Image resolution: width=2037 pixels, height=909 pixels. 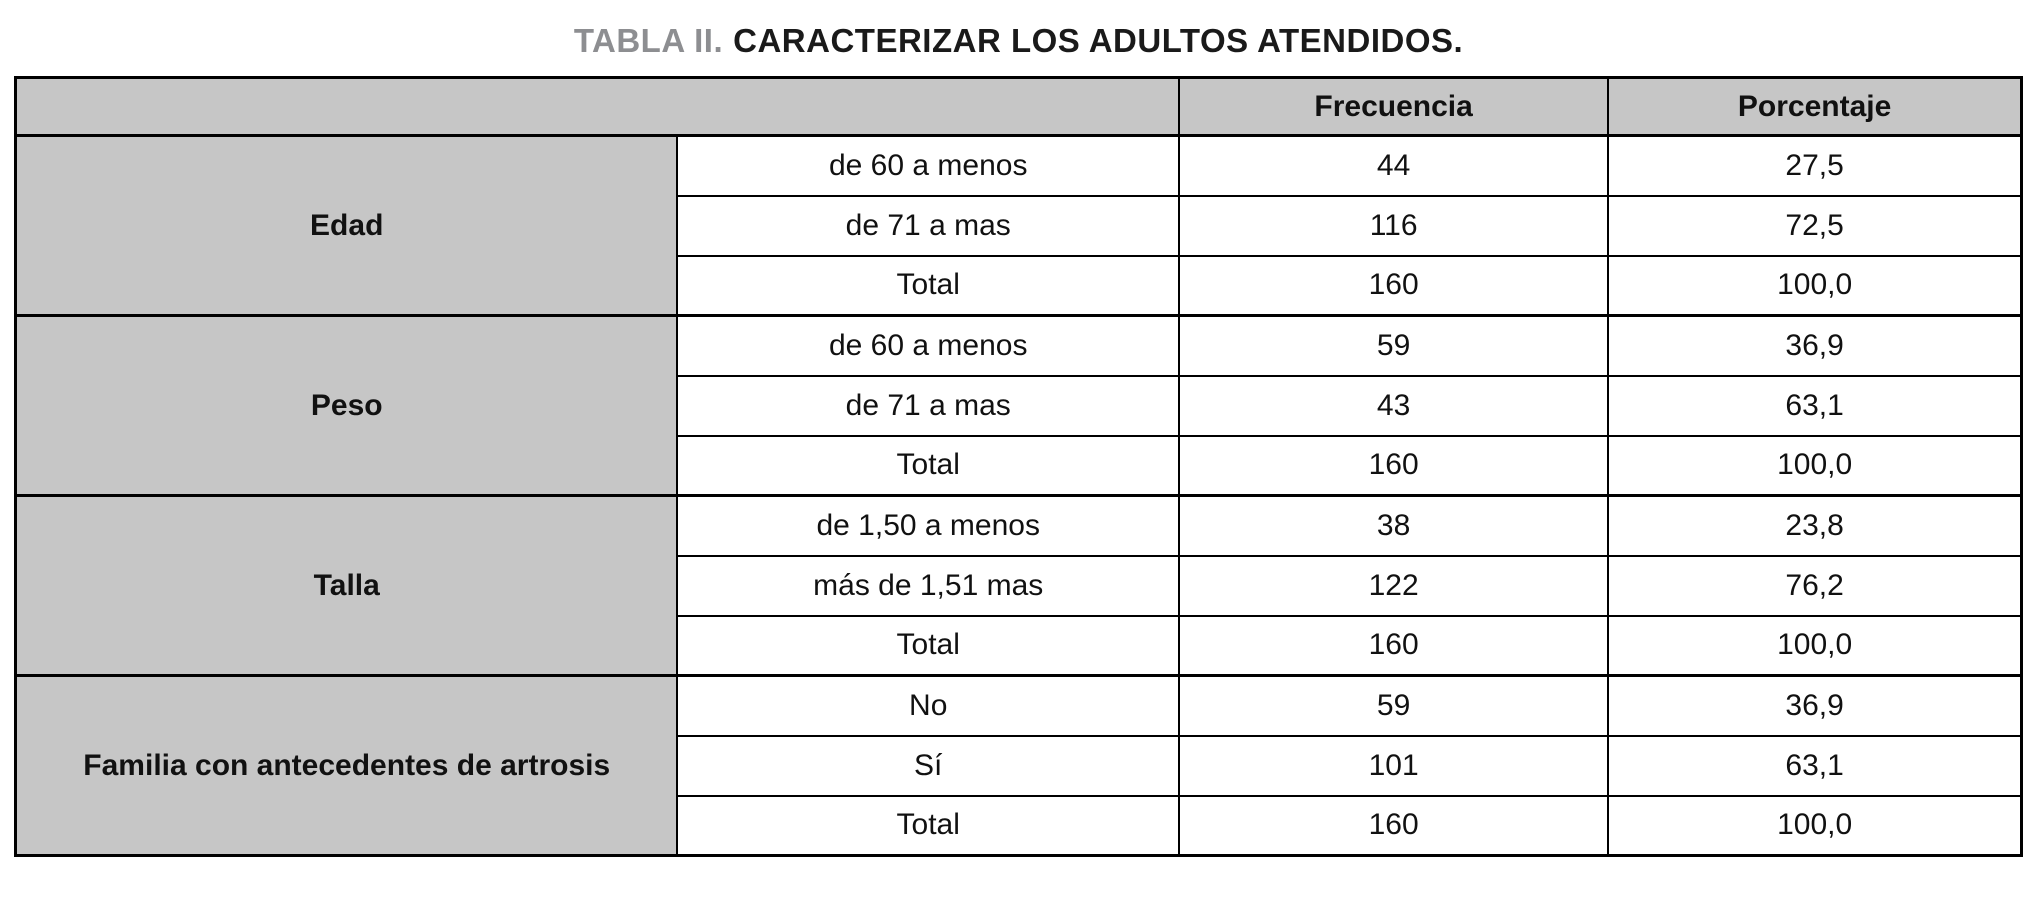 What do you see at coordinates (1393, 405) in the screenshot?
I see `frequency-cell: 43` at bounding box center [1393, 405].